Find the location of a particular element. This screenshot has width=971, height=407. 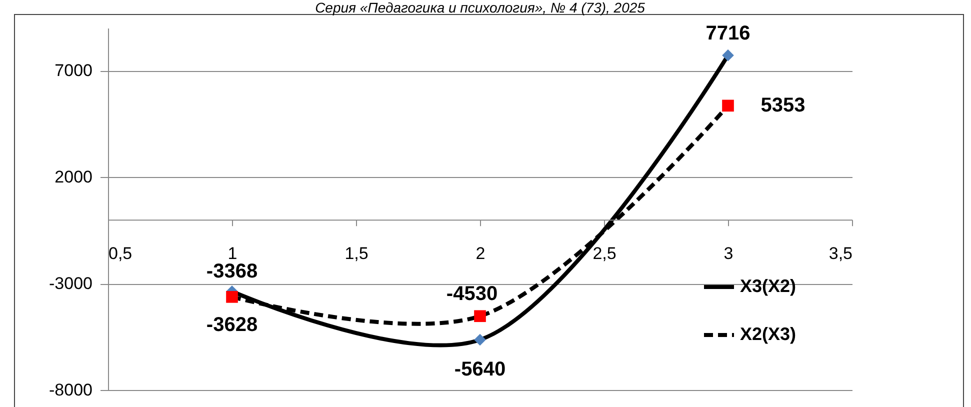

data-label: -4530 is located at coordinates (472, 294).